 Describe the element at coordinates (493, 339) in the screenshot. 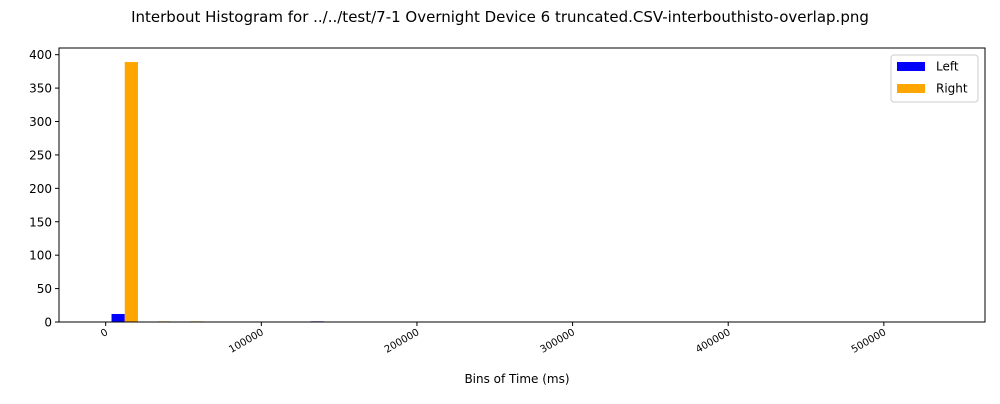

I see `x-axis: 0 100000 200000 300000 400000 500000` at that location.